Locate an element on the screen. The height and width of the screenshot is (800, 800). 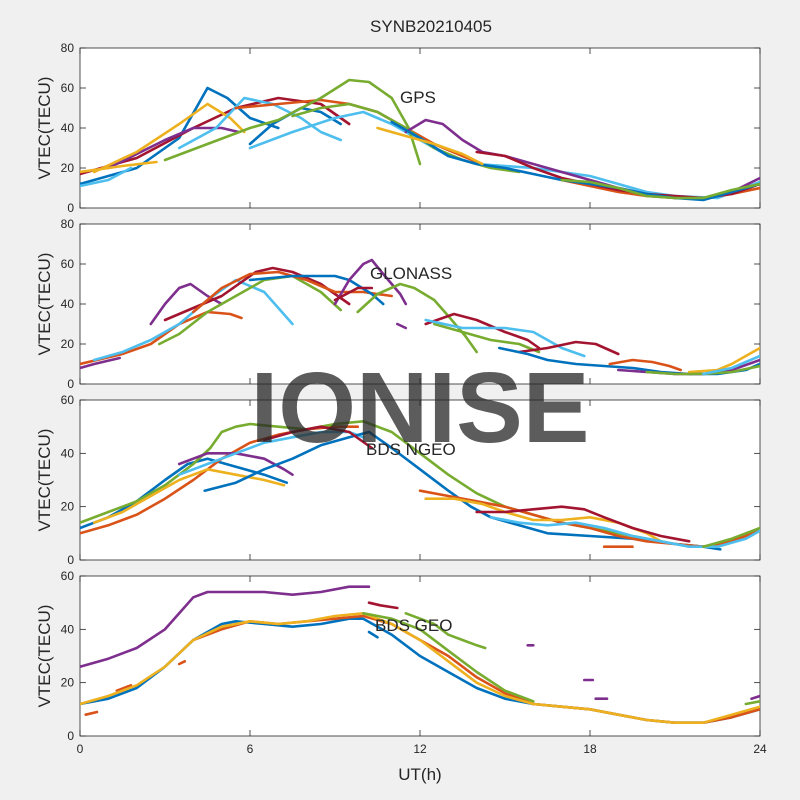
y-axis-label-gps: VTEC(TECU) is located at coordinates (44, 128).